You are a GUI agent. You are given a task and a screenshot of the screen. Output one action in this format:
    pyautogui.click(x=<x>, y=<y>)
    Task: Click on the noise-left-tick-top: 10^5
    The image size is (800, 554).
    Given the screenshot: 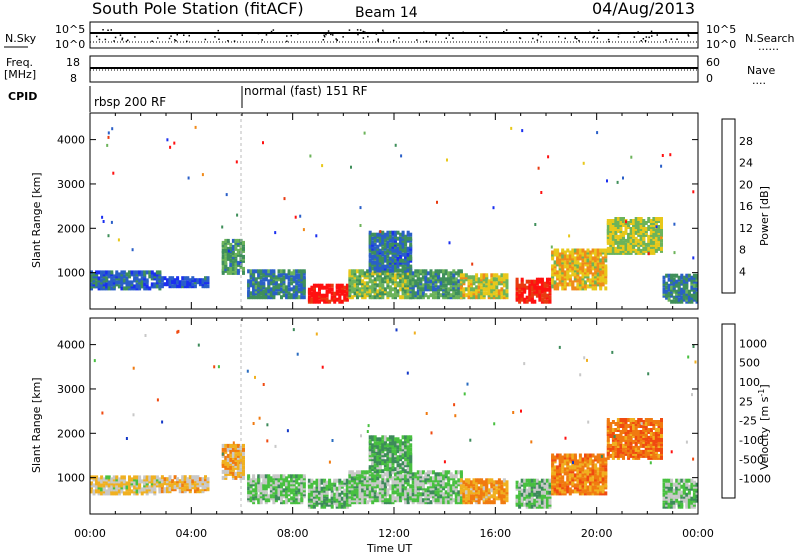 What is the action you would take?
    pyautogui.click(x=70, y=29)
    